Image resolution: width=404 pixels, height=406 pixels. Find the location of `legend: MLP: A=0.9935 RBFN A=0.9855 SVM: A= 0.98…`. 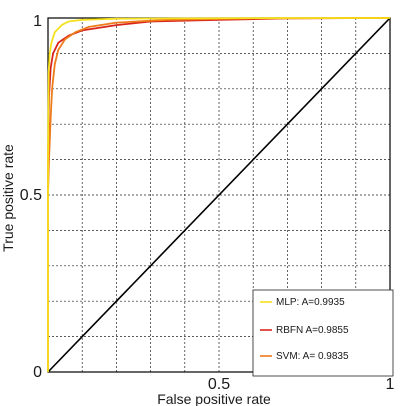

legend: MLP: A=0.9935 RBFN A=0.9855 SVM: A= 0.98… is located at coordinates (323, 333).